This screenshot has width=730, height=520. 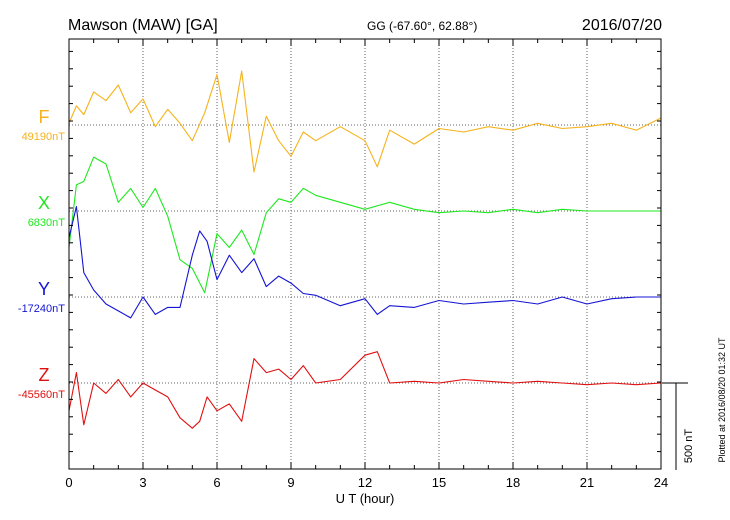 What do you see at coordinates (41, 254) in the screenshot?
I see `series-labels: F 49190nT X 6830nT Y -17240nT Z -45560nT` at bounding box center [41, 254].